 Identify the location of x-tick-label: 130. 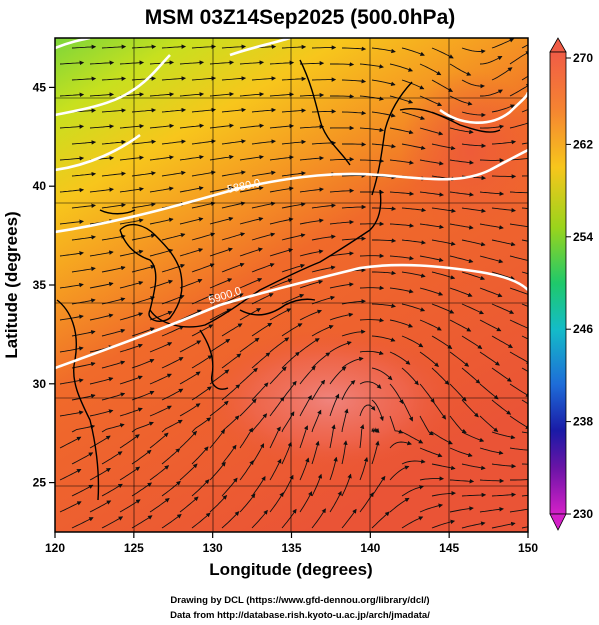
(213, 548).